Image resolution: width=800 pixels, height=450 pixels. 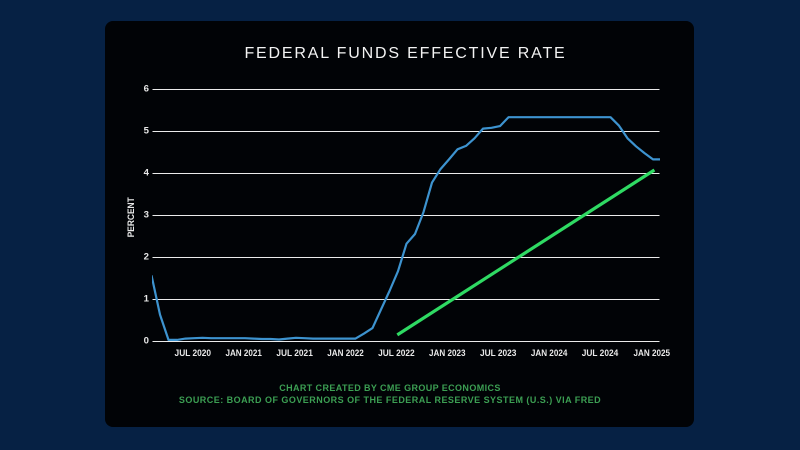 What do you see at coordinates (243, 353) in the screenshot?
I see `svg-text: JAN 2021` at bounding box center [243, 353].